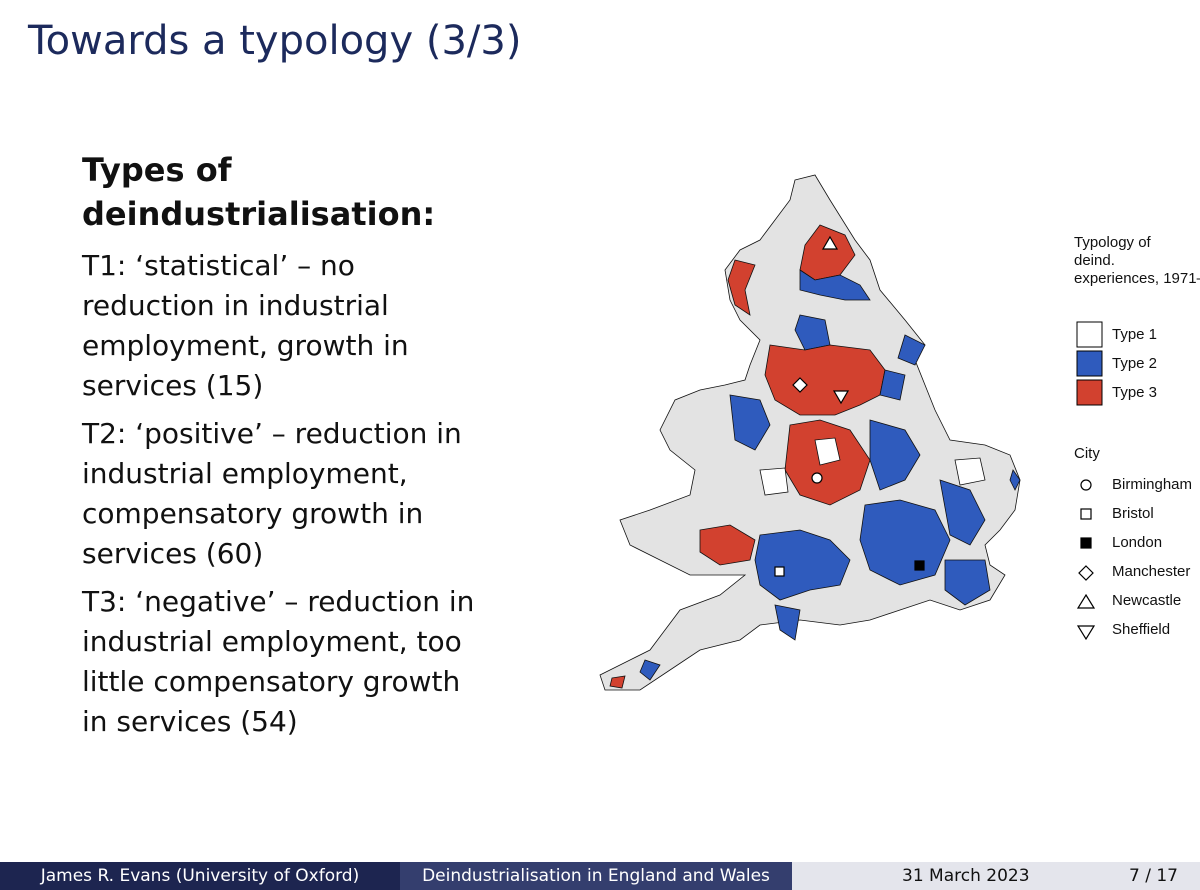  Describe the element at coordinates (1133, 513) in the screenshot. I see `city-label: Bristol` at that location.